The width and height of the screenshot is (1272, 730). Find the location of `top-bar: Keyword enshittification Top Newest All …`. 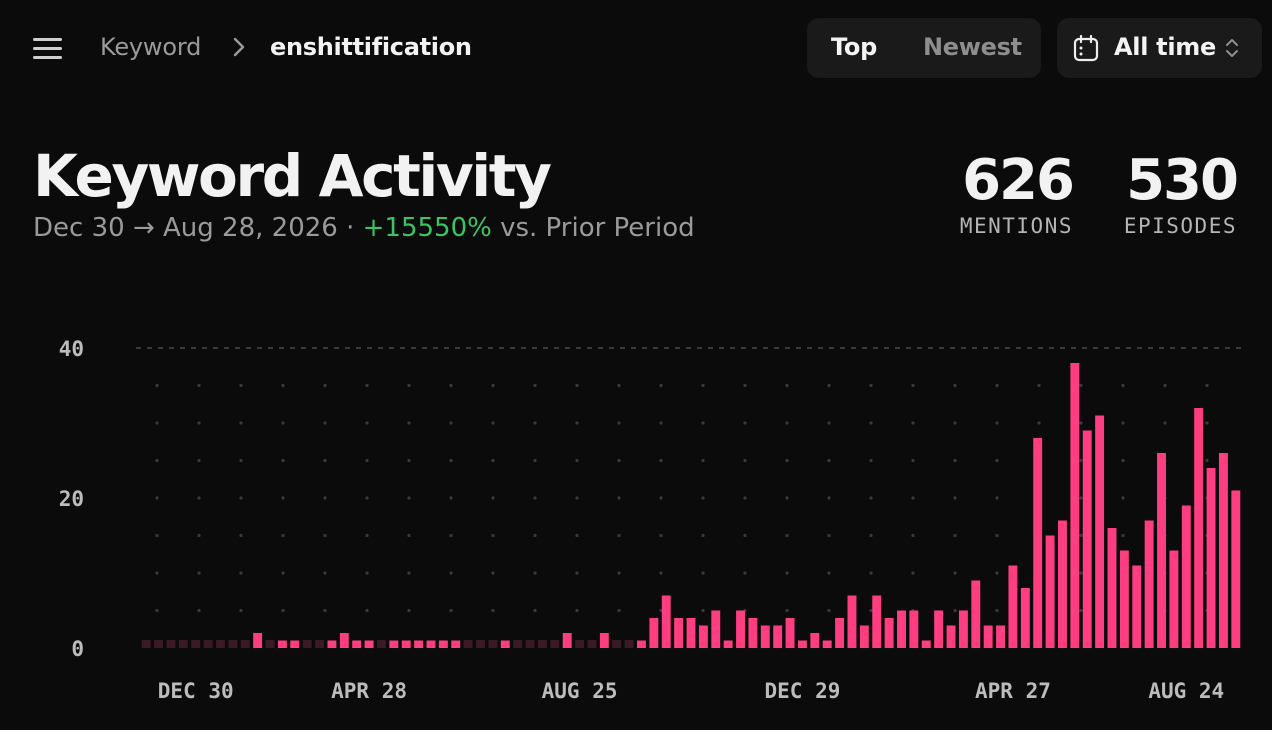

top-bar: Keyword enshittification Top Newest All … is located at coordinates (636, 48).